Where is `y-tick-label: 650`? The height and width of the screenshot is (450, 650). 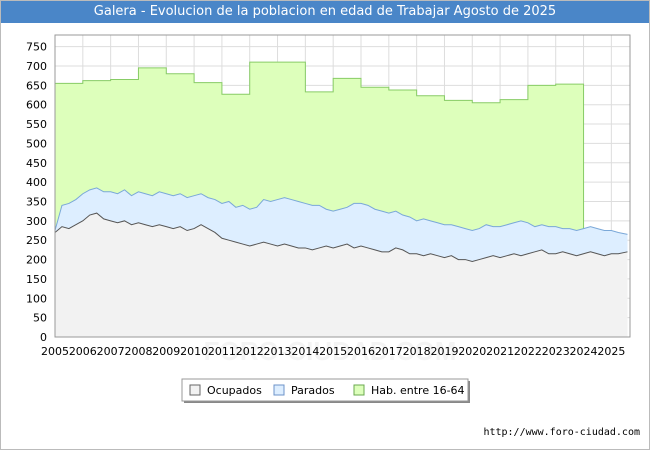 y-tick-label: 650 is located at coordinates (36, 85).